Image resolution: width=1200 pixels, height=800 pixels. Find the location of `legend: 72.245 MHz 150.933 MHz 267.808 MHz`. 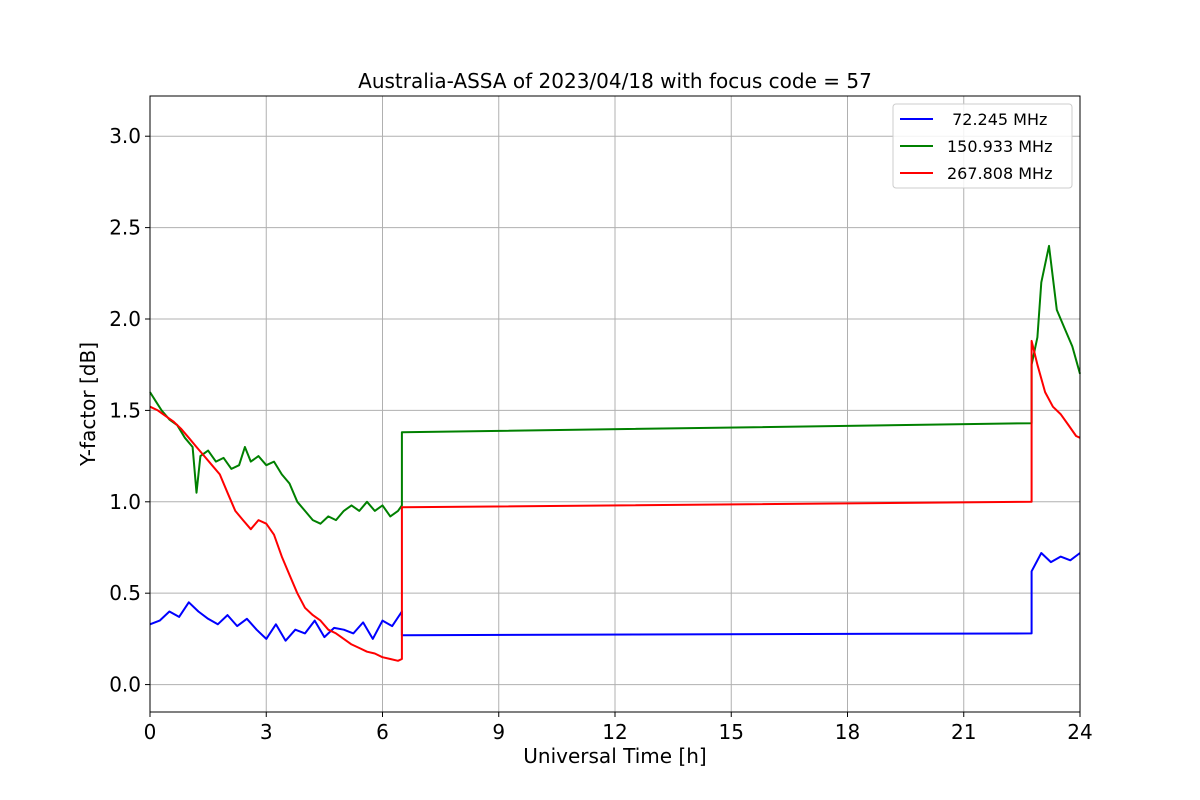

legend: 72.245 MHz 150.933 MHz 267.808 MHz is located at coordinates (982, 146).